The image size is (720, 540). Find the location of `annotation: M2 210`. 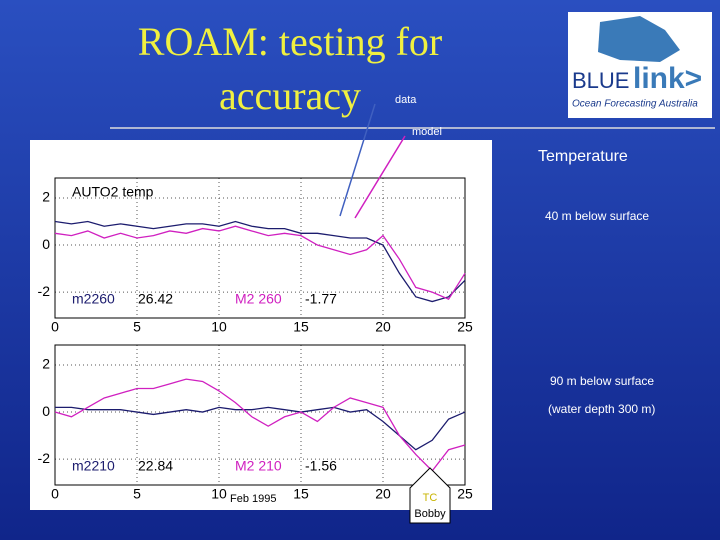

annotation: M2 210 is located at coordinates (258, 466).